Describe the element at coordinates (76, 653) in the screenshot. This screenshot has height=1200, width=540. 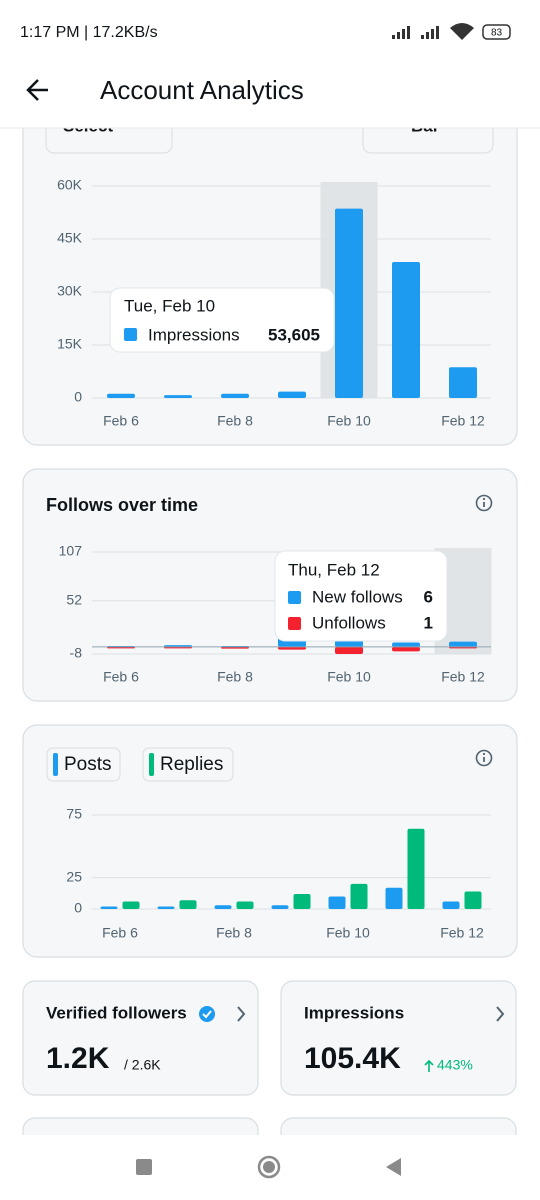
I see `y-tick-label: -8` at that location.